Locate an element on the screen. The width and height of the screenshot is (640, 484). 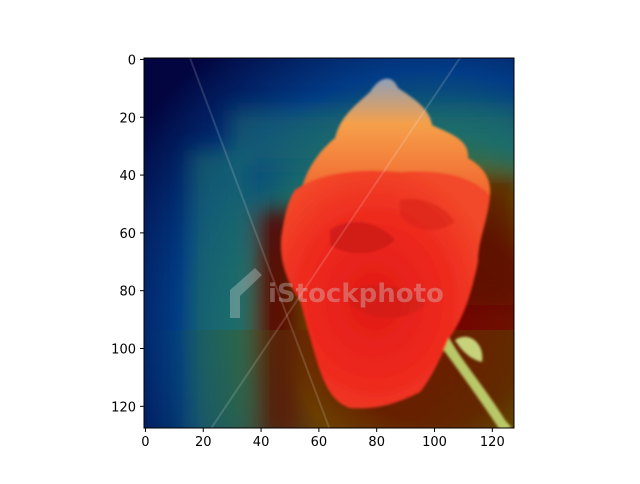
x-tick-label: 80 is located at coordinates (376, 442).